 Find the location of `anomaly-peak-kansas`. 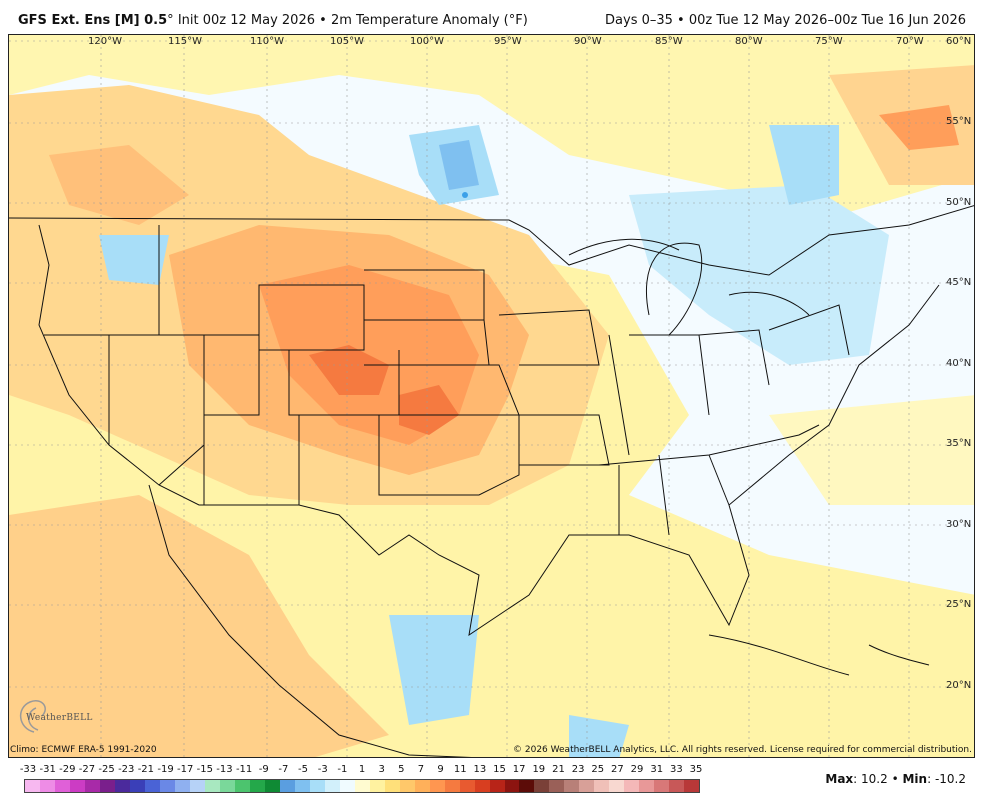

anomaly-peak-kansas is located at coordinates (429, 410).